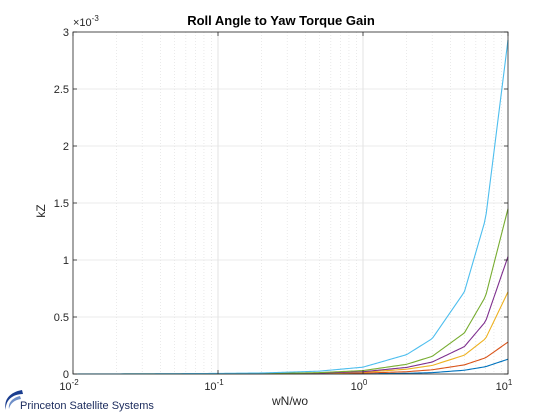  I want to click on y-tick-label: 0, so click(66, 375).